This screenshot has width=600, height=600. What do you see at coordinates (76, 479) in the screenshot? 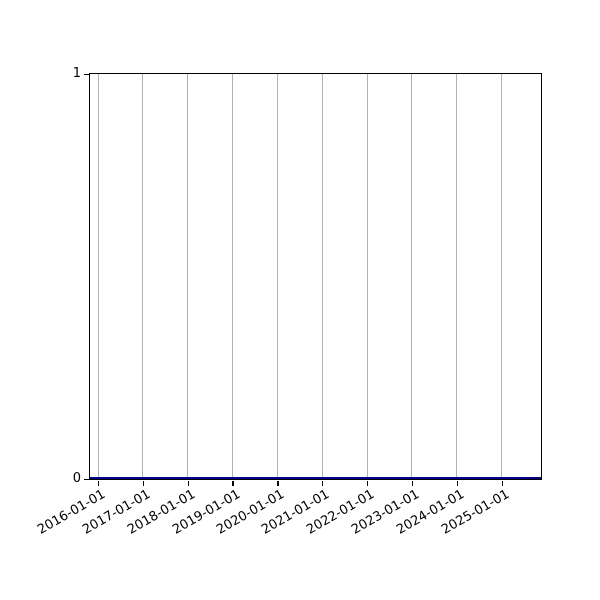
I see `y-tick-label: 0` at bounding box center [76, 479].